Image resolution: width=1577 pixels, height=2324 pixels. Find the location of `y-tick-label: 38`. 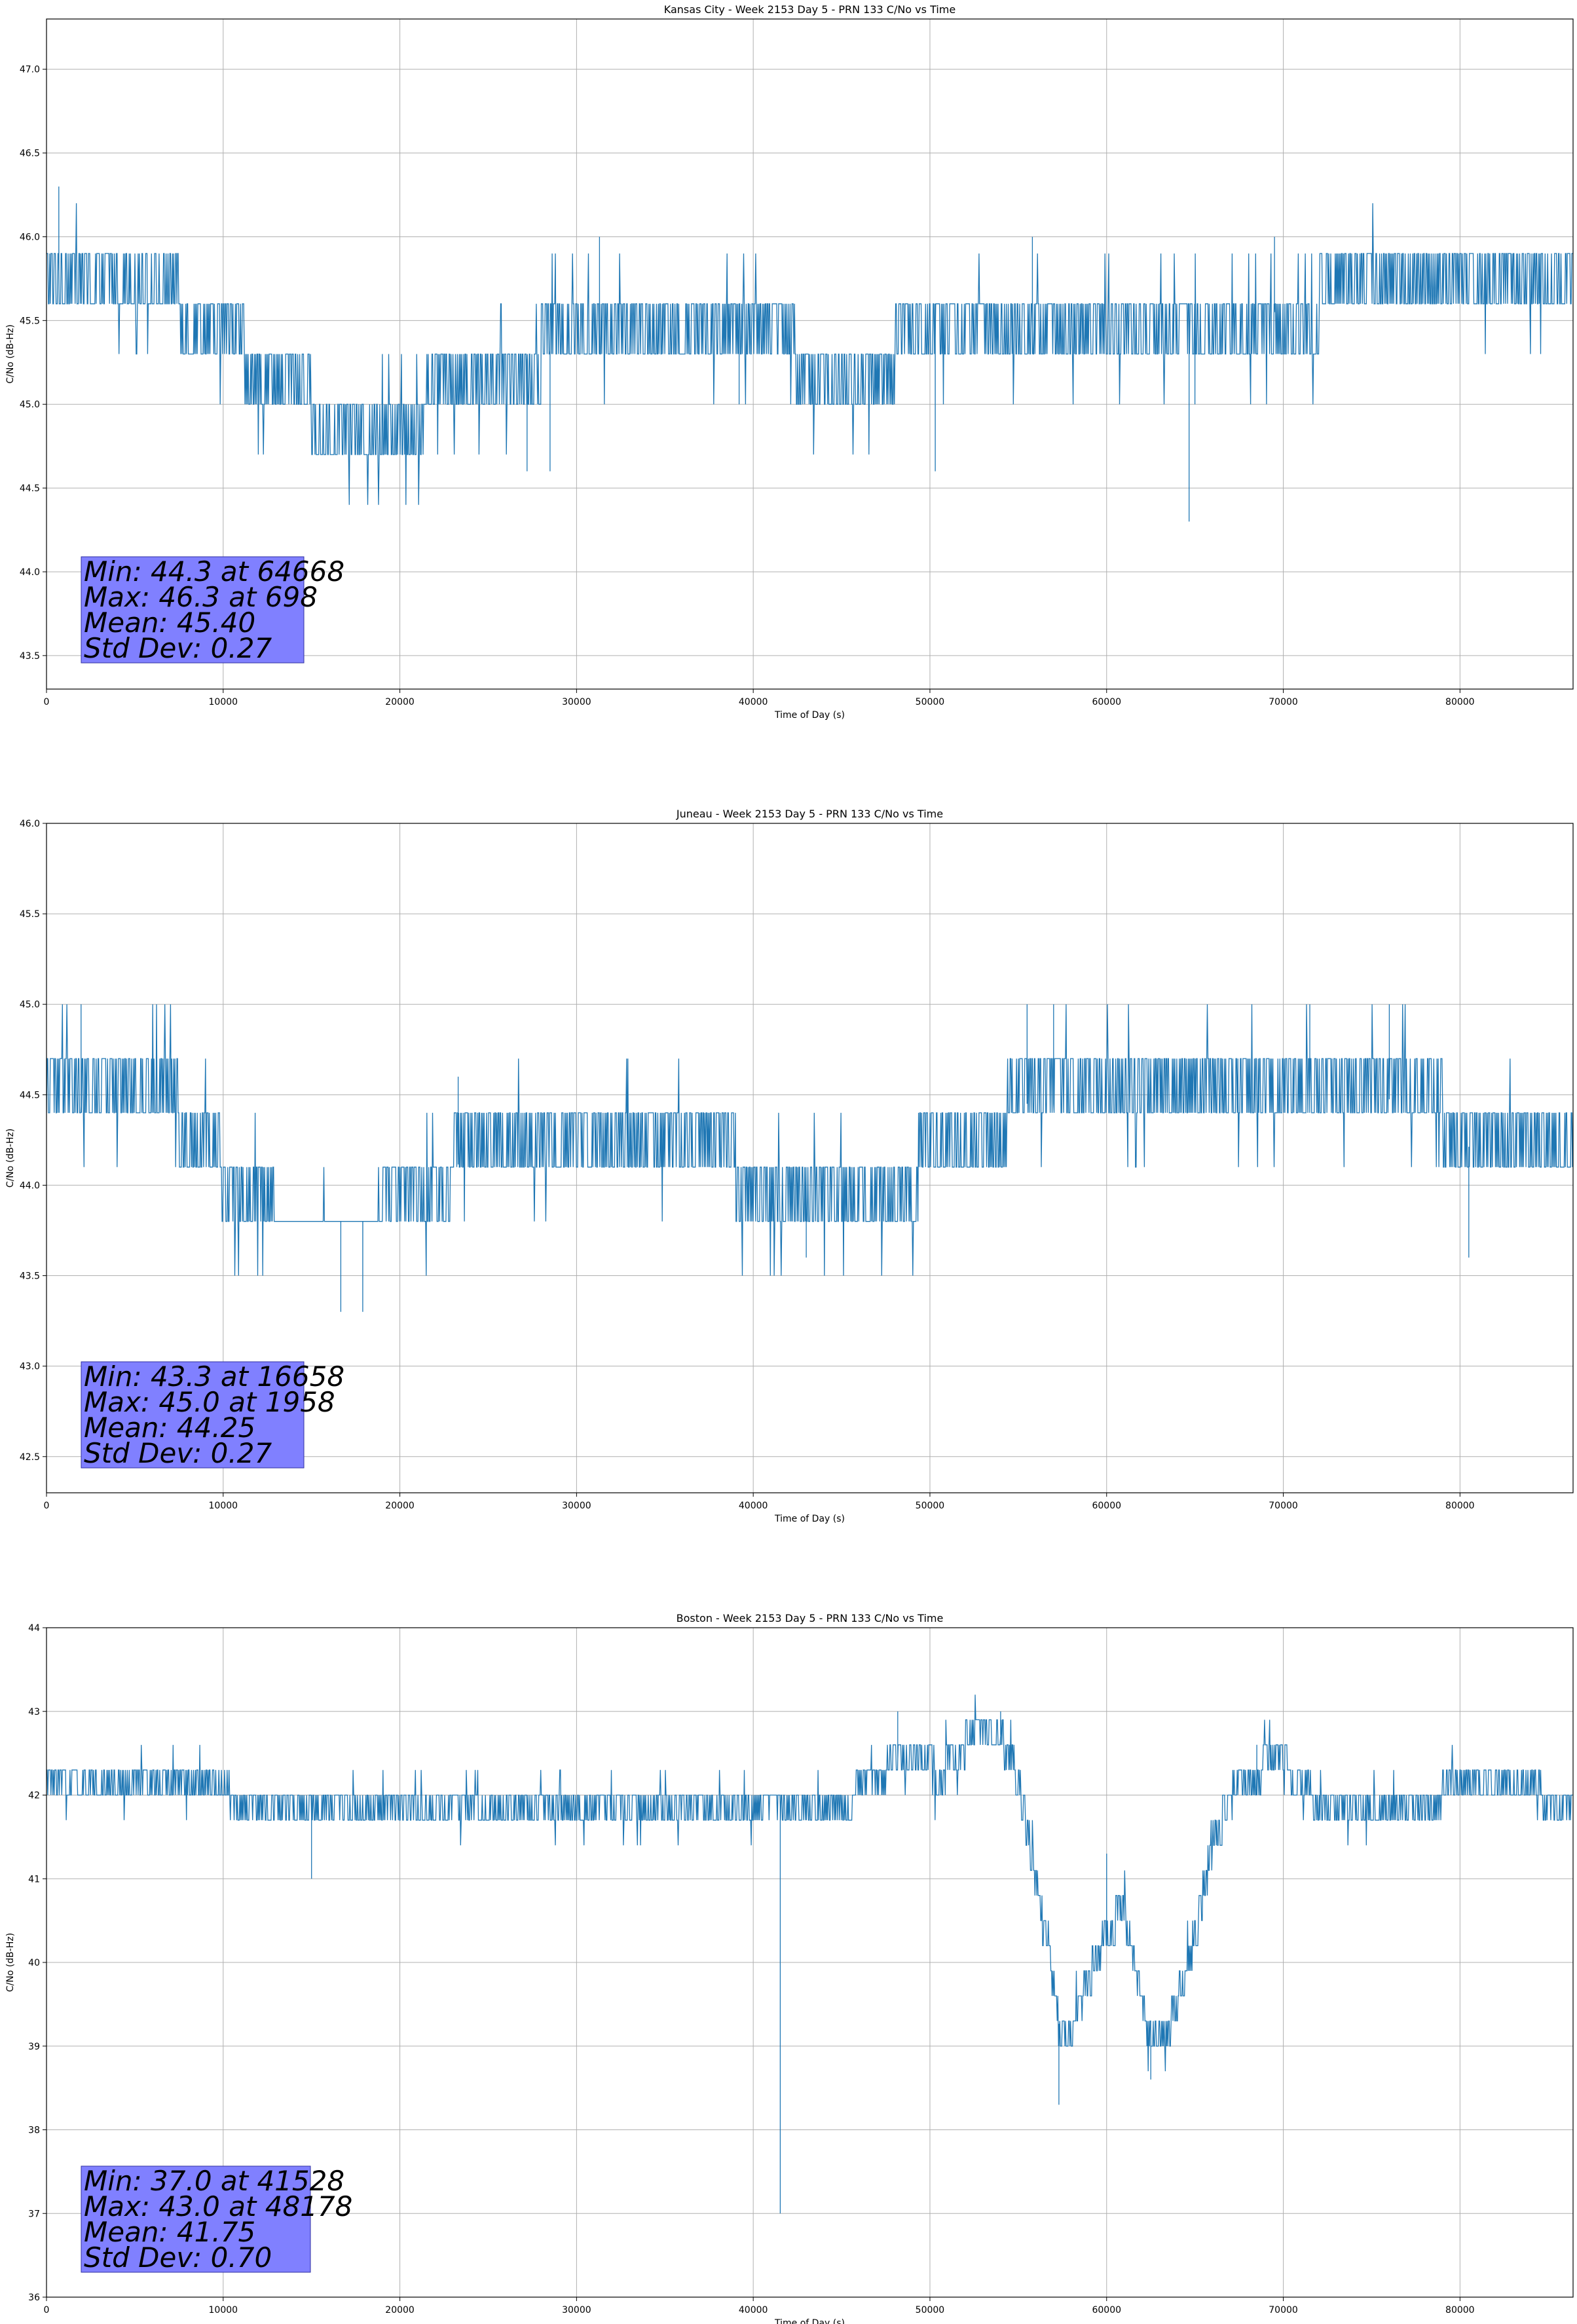

y-tick-label: 38 is located at coordinates (34, 2131).